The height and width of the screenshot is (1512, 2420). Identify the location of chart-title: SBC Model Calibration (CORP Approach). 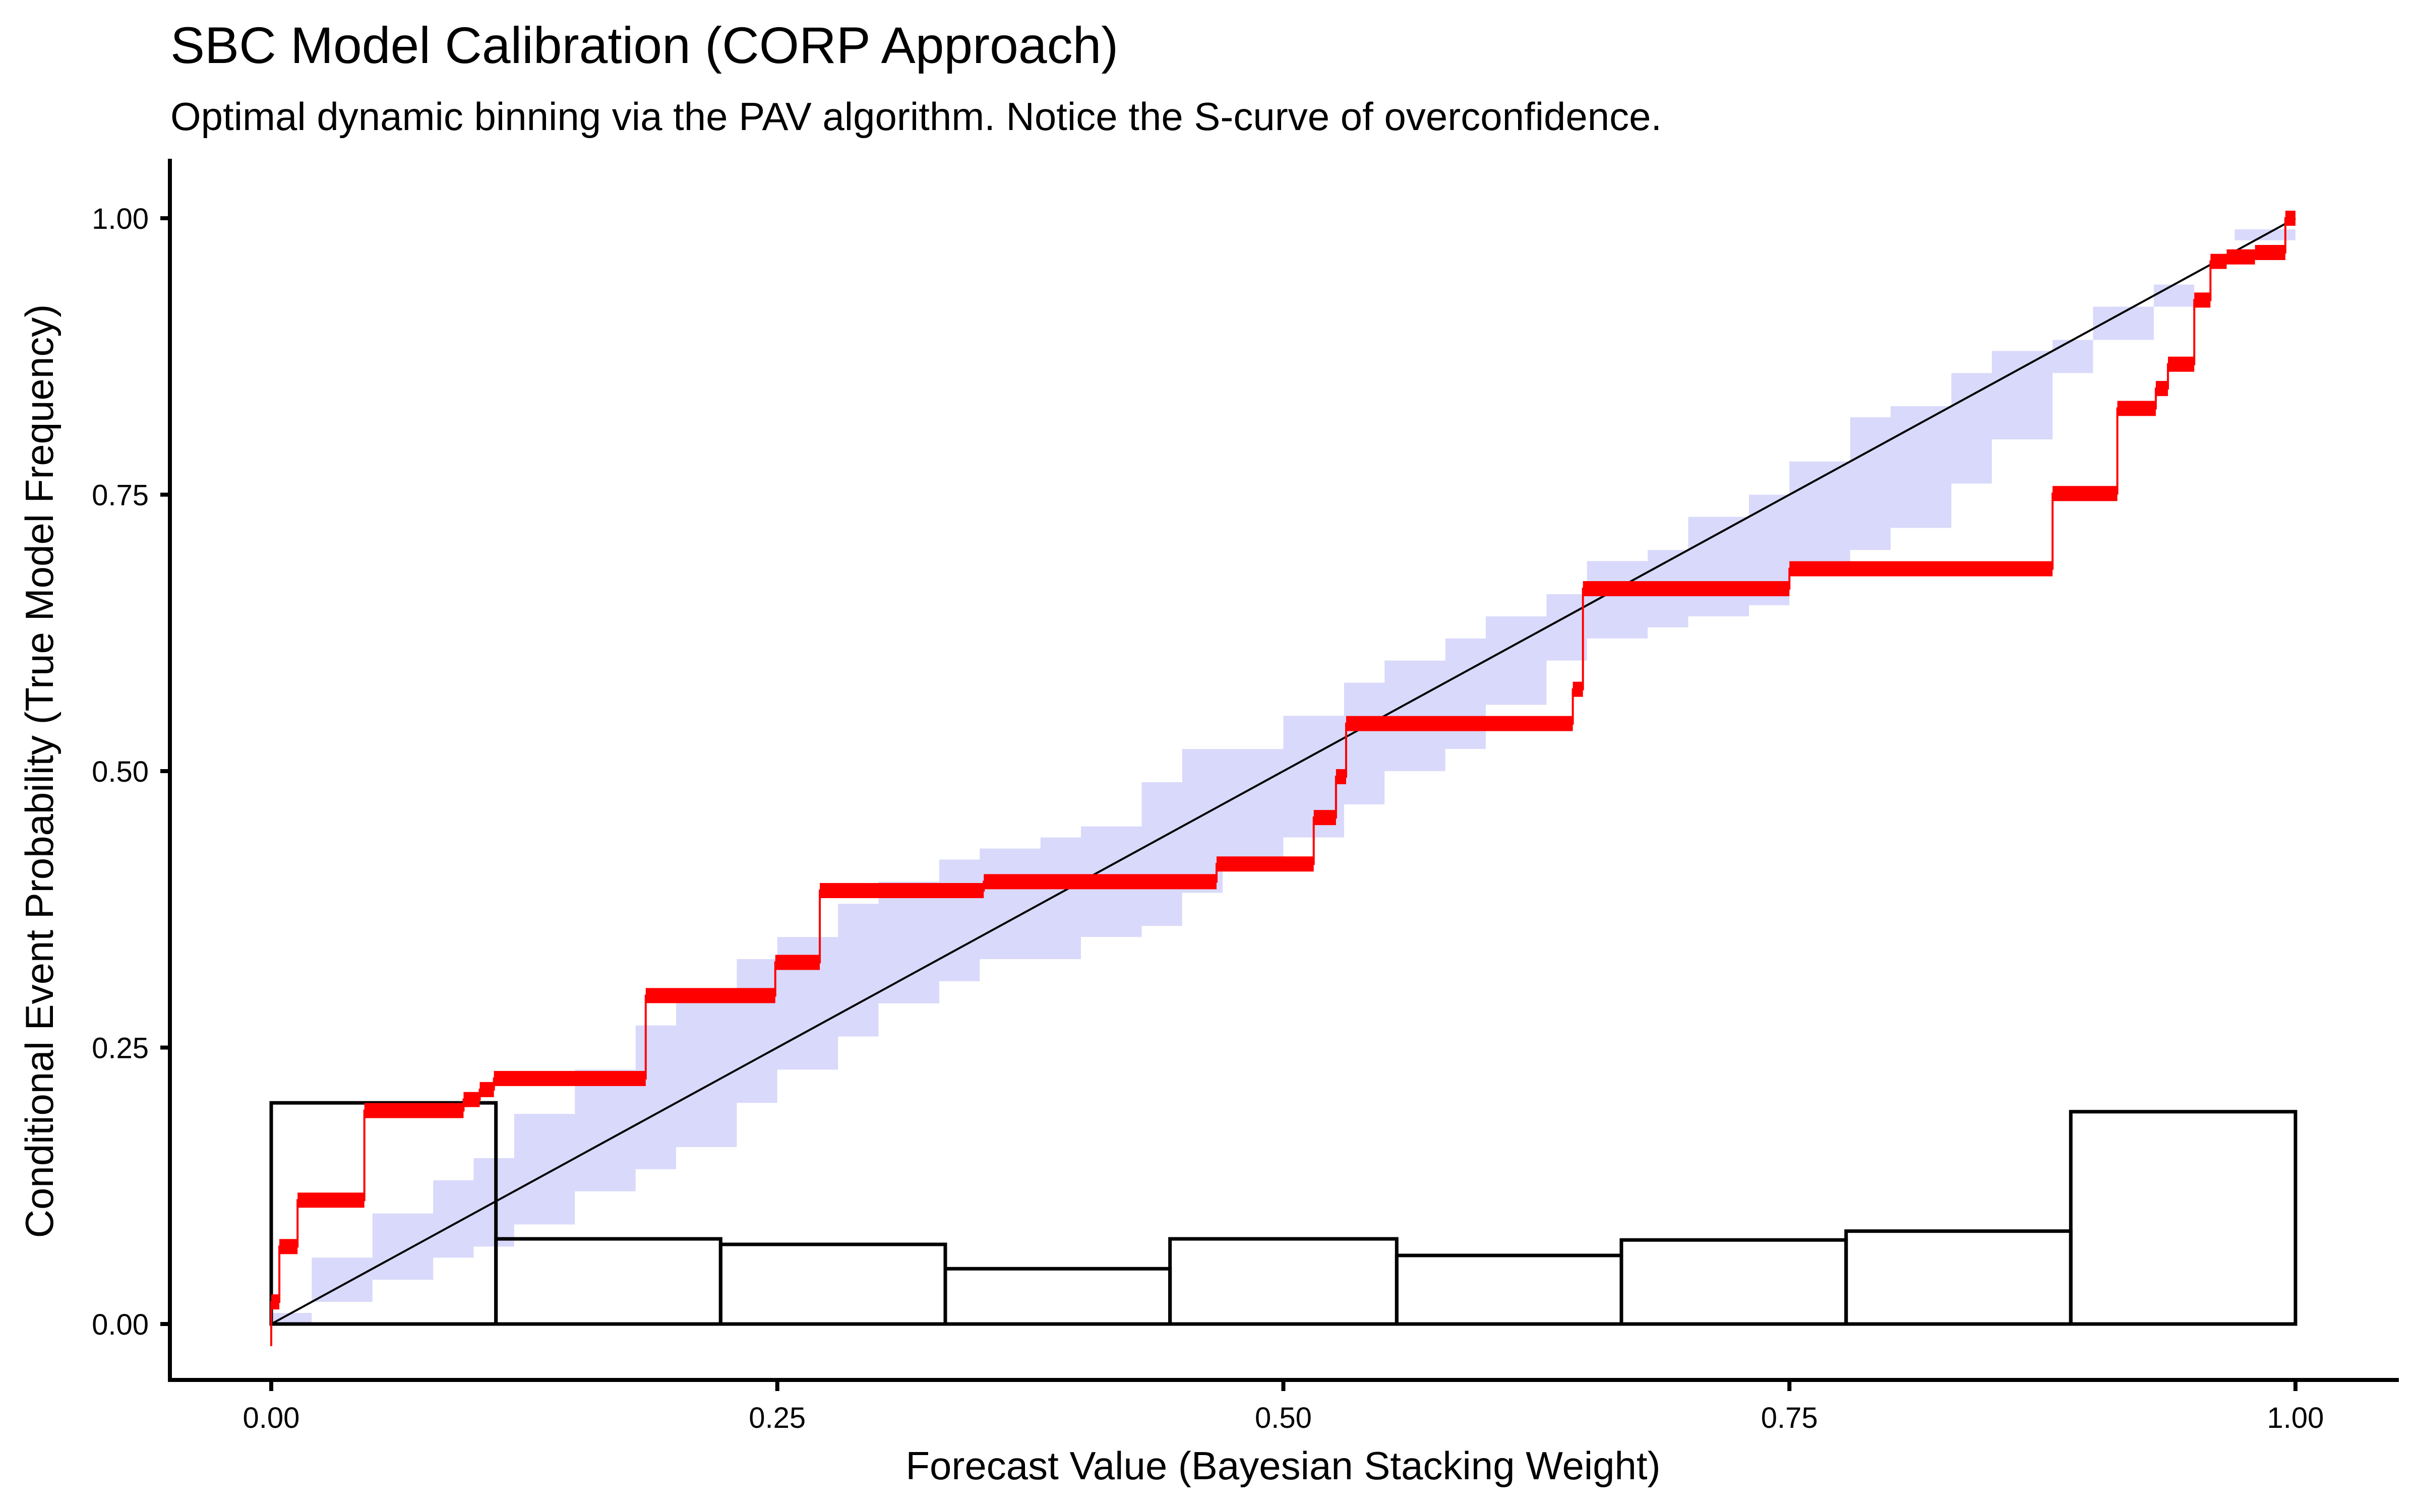
(644, 46).